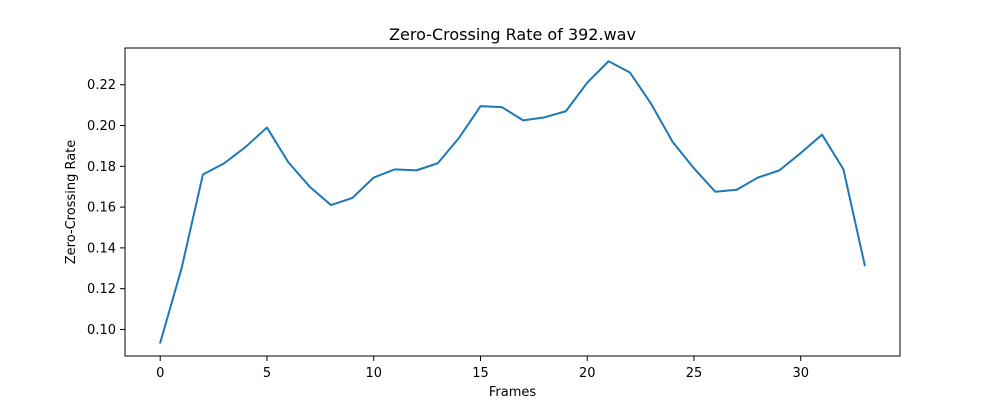 The height and width of the screenshot is (400, 1000). I want to click on y-axis: 0.10 0.12 0.14 0.16 0.18 0.20 0.22, so click(106, 208).